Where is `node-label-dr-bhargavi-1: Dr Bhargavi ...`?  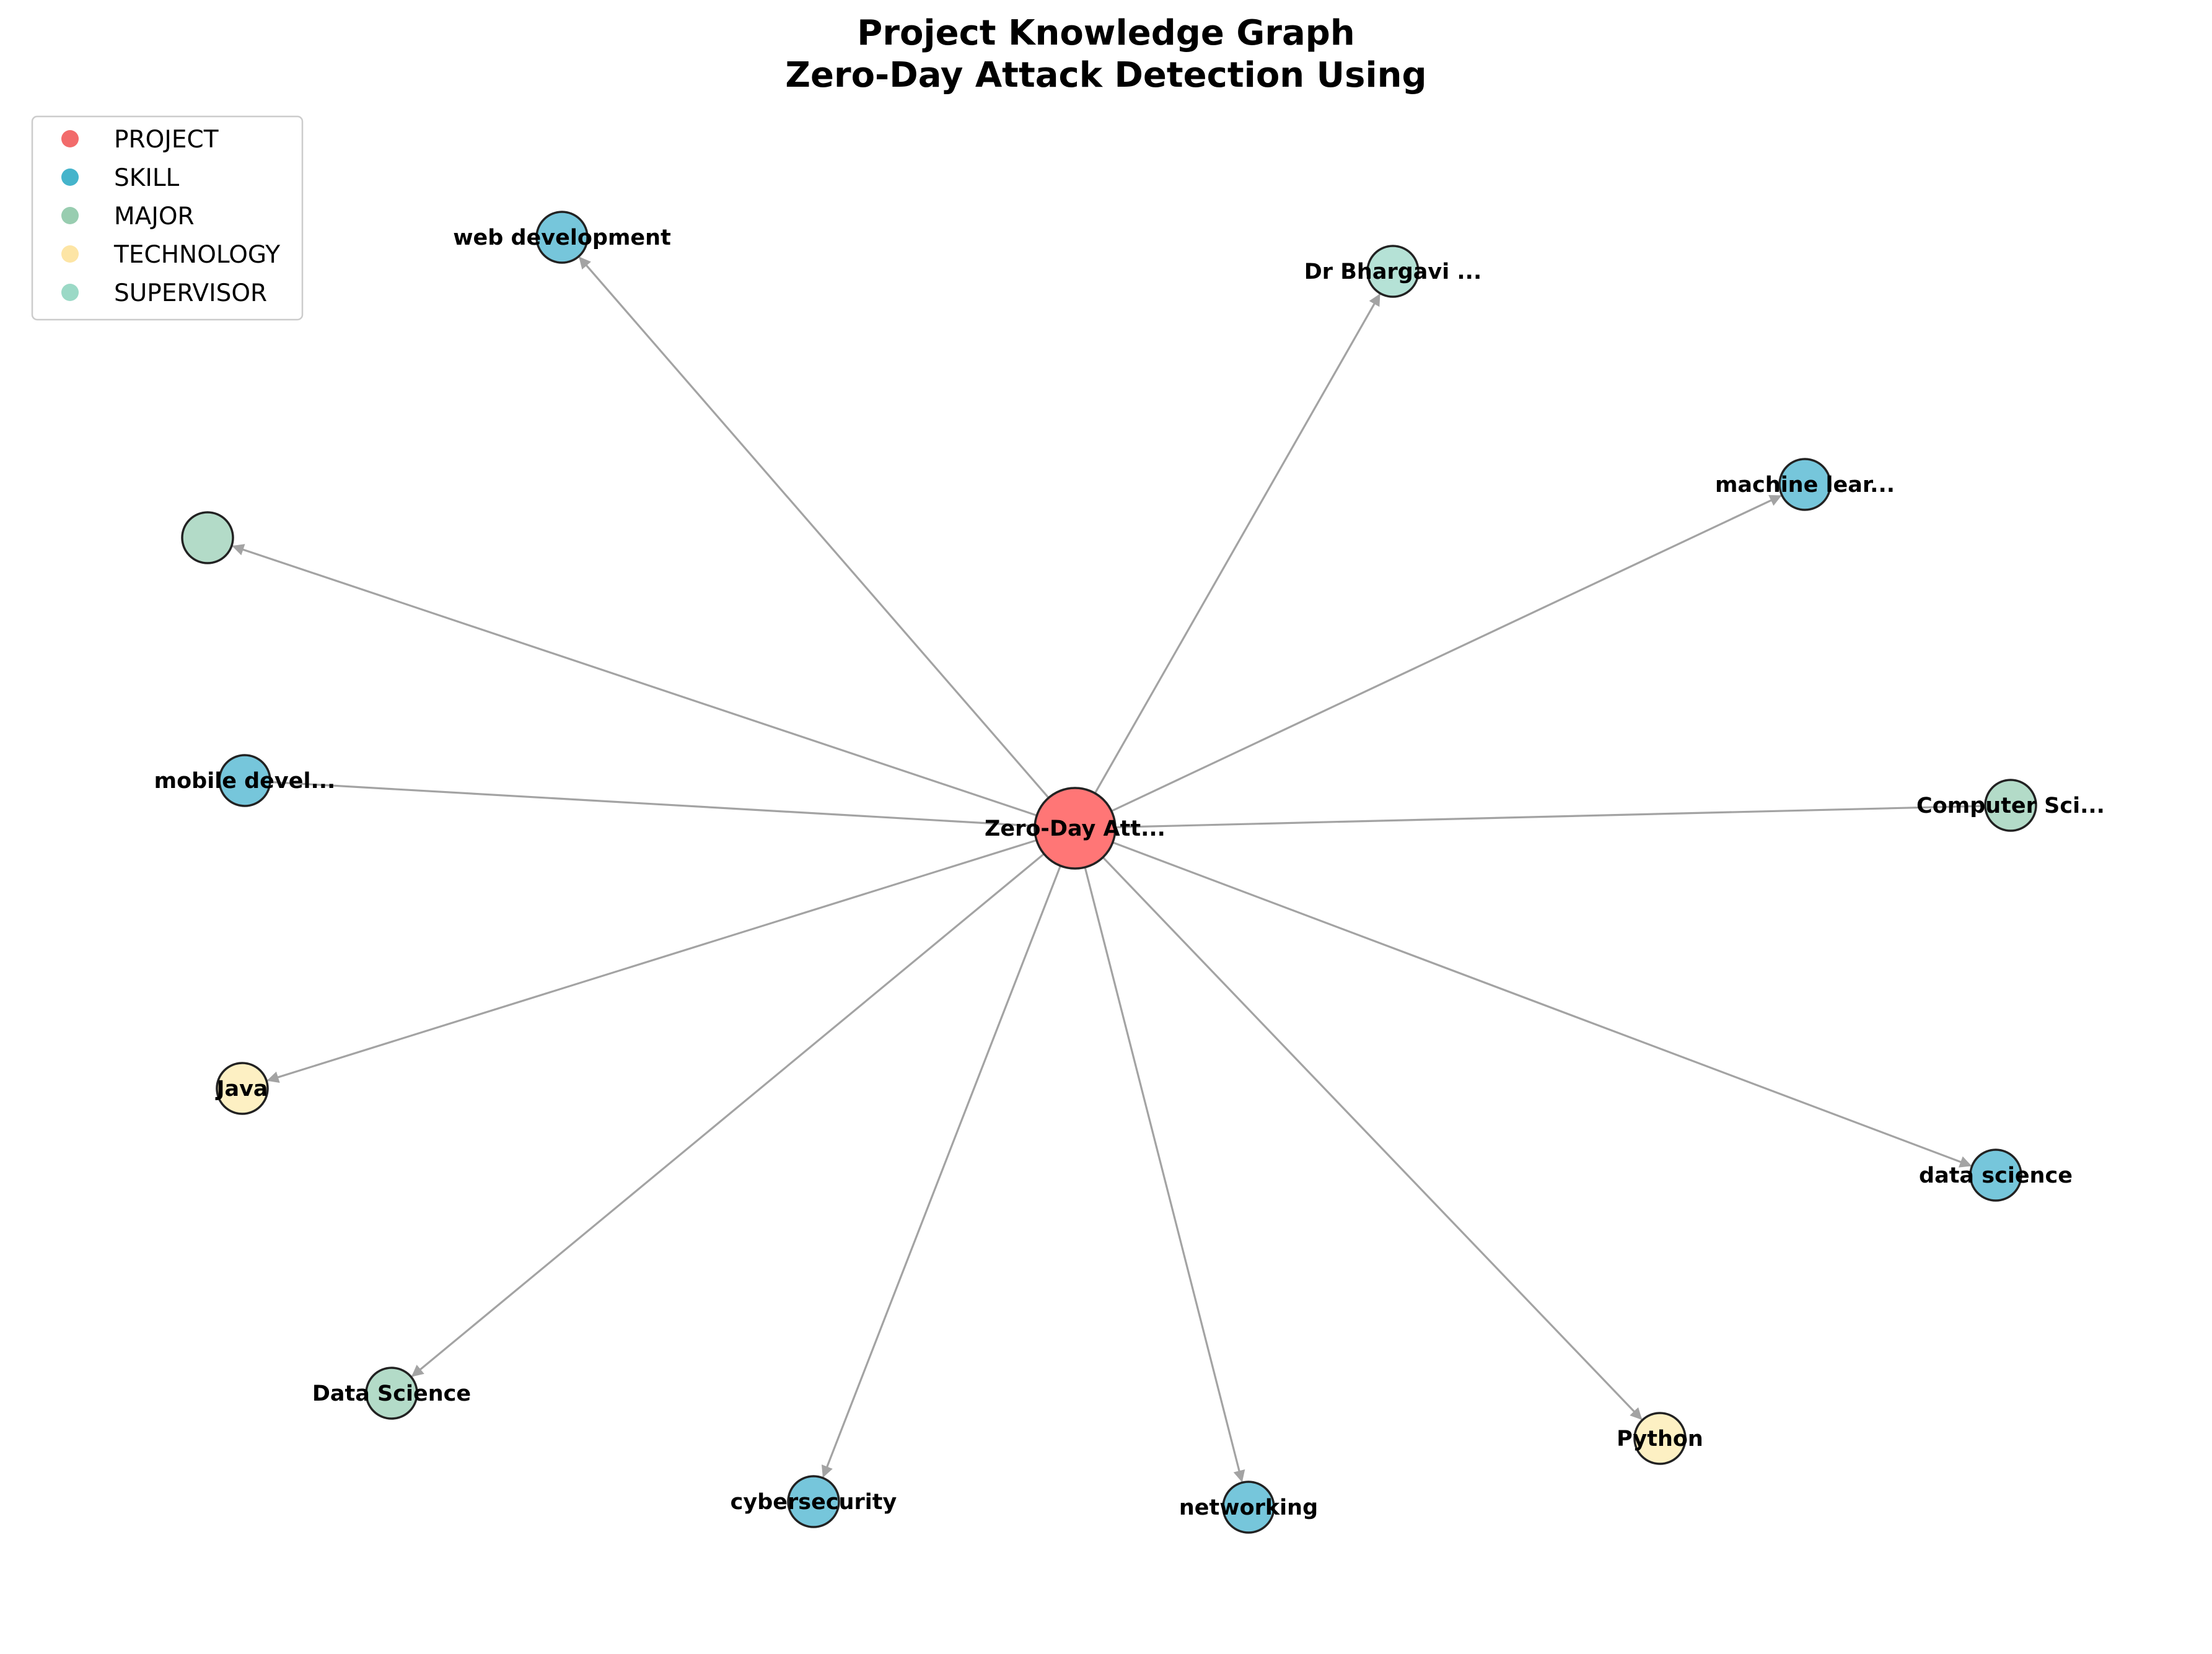 node-label-dr-bhargavi-1: Dr Bhargavi ... is located at coordinates (1393, 272).